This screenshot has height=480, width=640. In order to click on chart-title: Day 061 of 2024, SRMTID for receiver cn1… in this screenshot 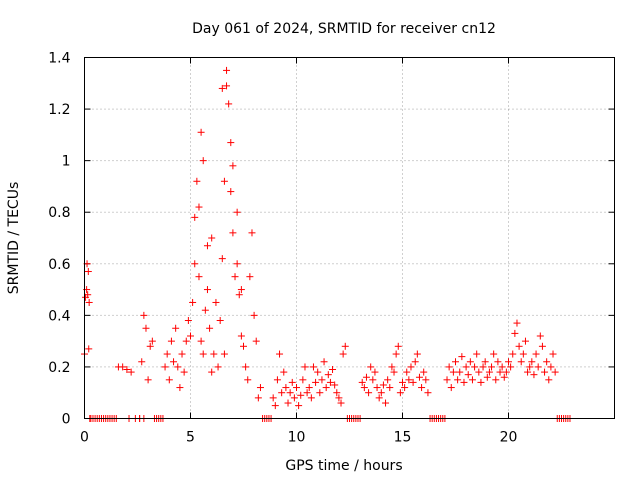, I will do `click(344, 29)`.